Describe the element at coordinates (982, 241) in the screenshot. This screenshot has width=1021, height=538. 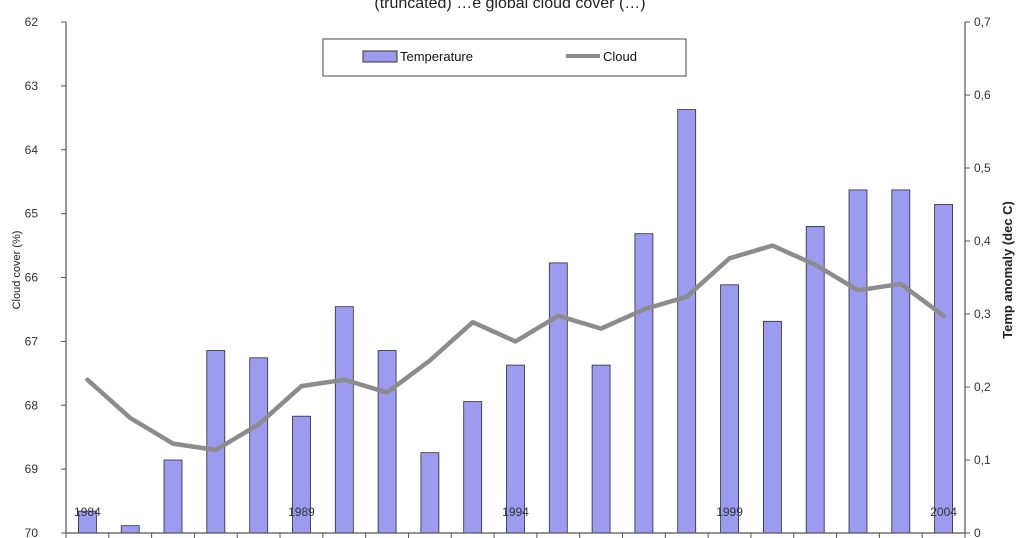
I see `y-right-tick-label-0,4: 0,4` at that location.